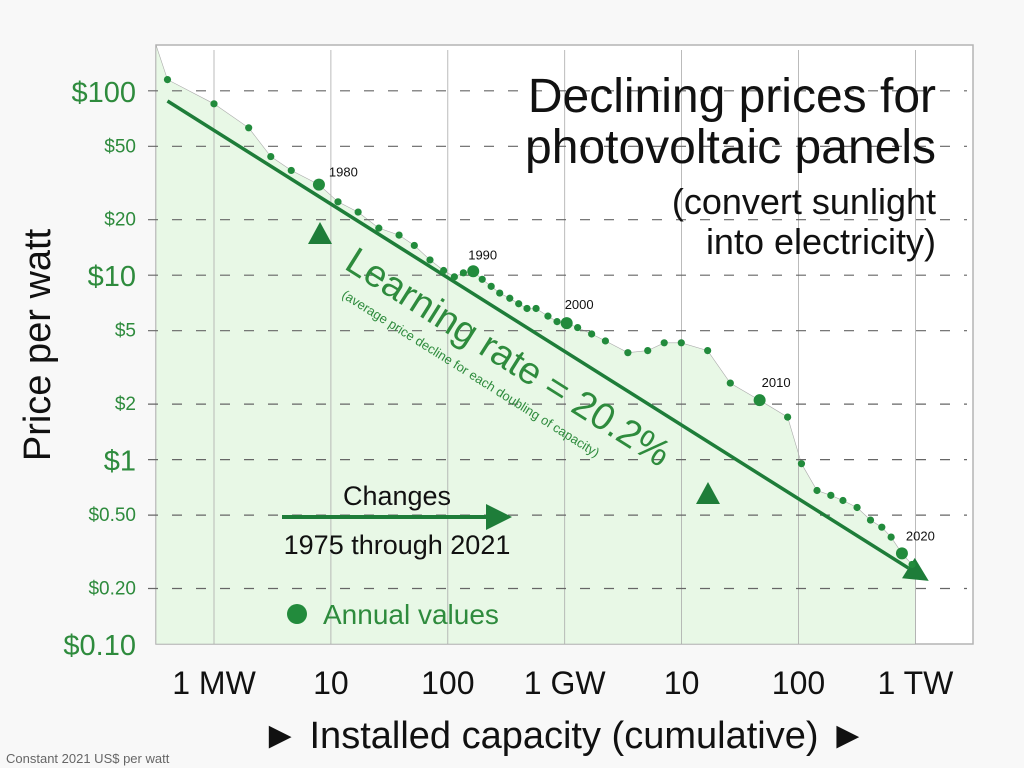 This screenshot has height=768, width=1024. I want to click on slope-triangle-lower, so click(708, 493).